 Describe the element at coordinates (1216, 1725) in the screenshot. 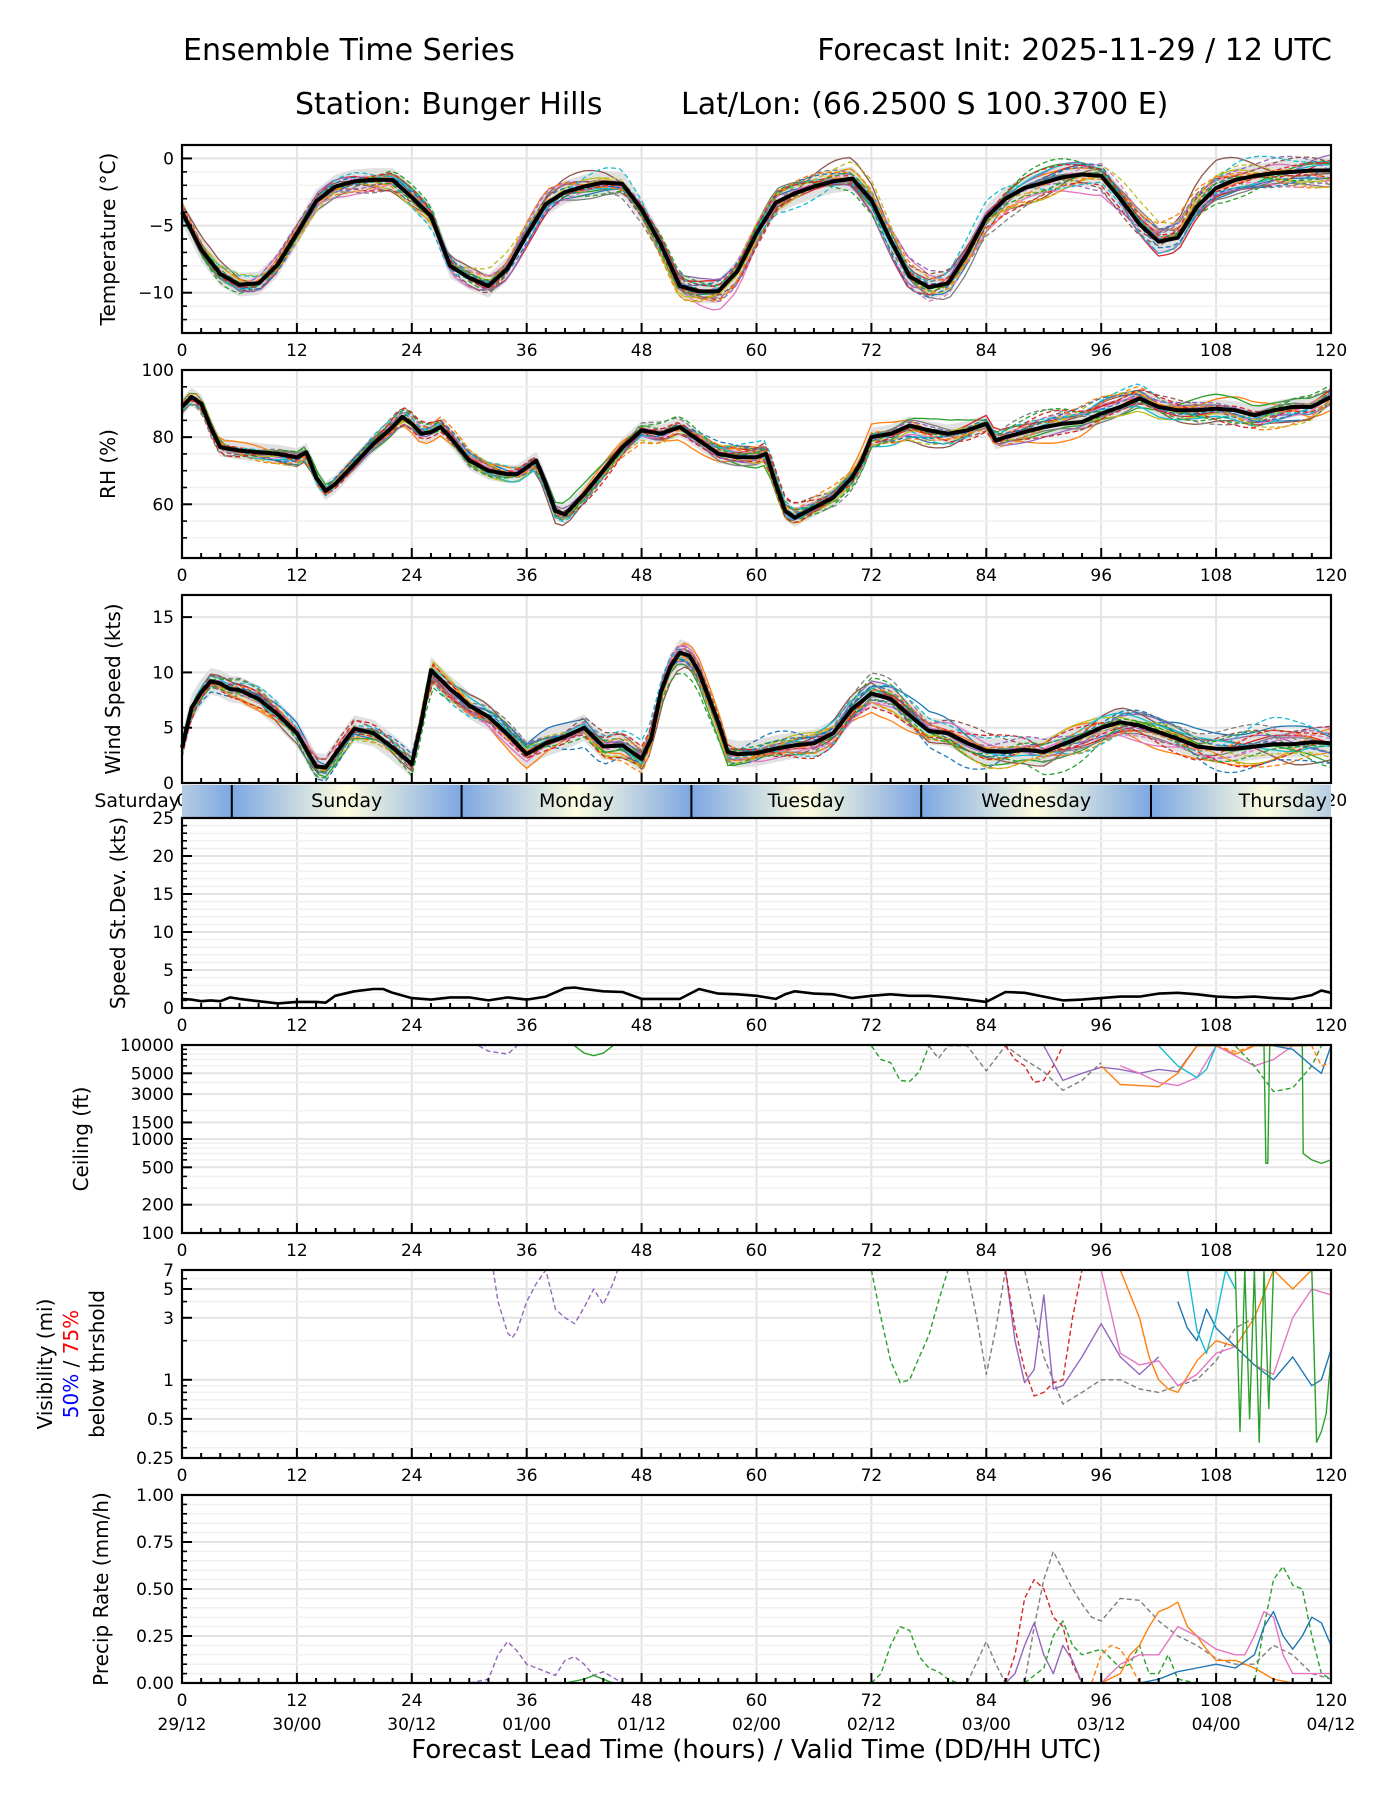

I see `x-tick-label-valid-time: 04/00` at that location.